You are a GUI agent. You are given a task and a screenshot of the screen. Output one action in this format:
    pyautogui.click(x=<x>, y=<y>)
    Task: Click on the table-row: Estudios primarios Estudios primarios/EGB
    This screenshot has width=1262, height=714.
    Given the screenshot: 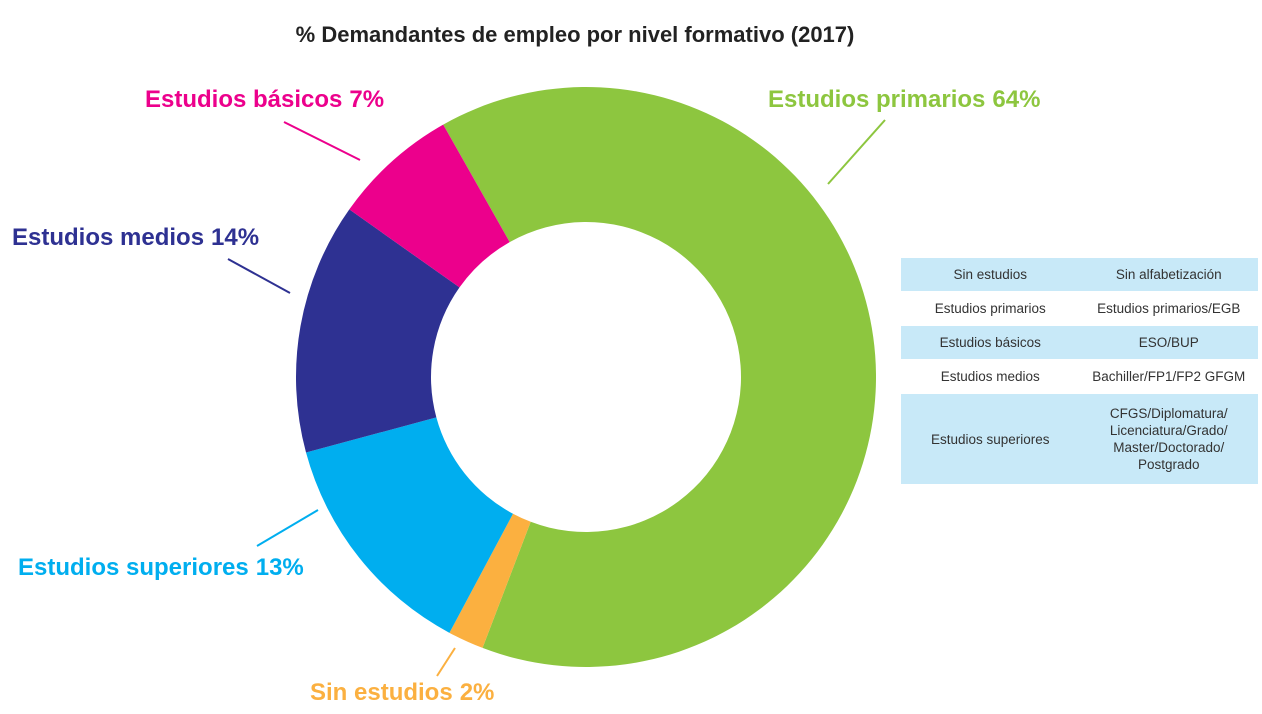 What is the action you would take?
    pyautogui.click(x=1079, y=308)
    